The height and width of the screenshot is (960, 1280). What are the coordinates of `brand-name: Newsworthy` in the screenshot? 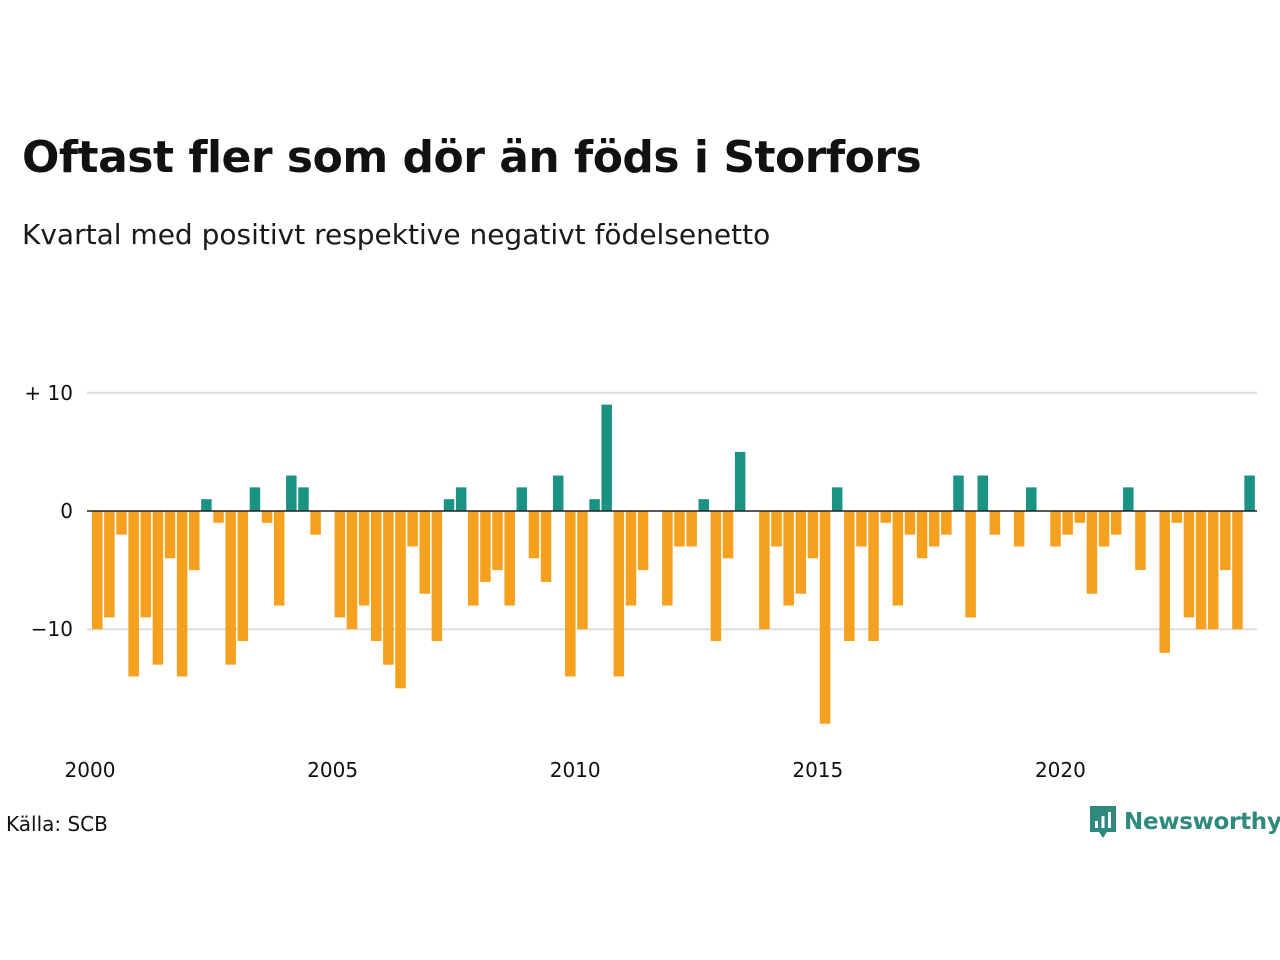 It's located at (1202, 822).